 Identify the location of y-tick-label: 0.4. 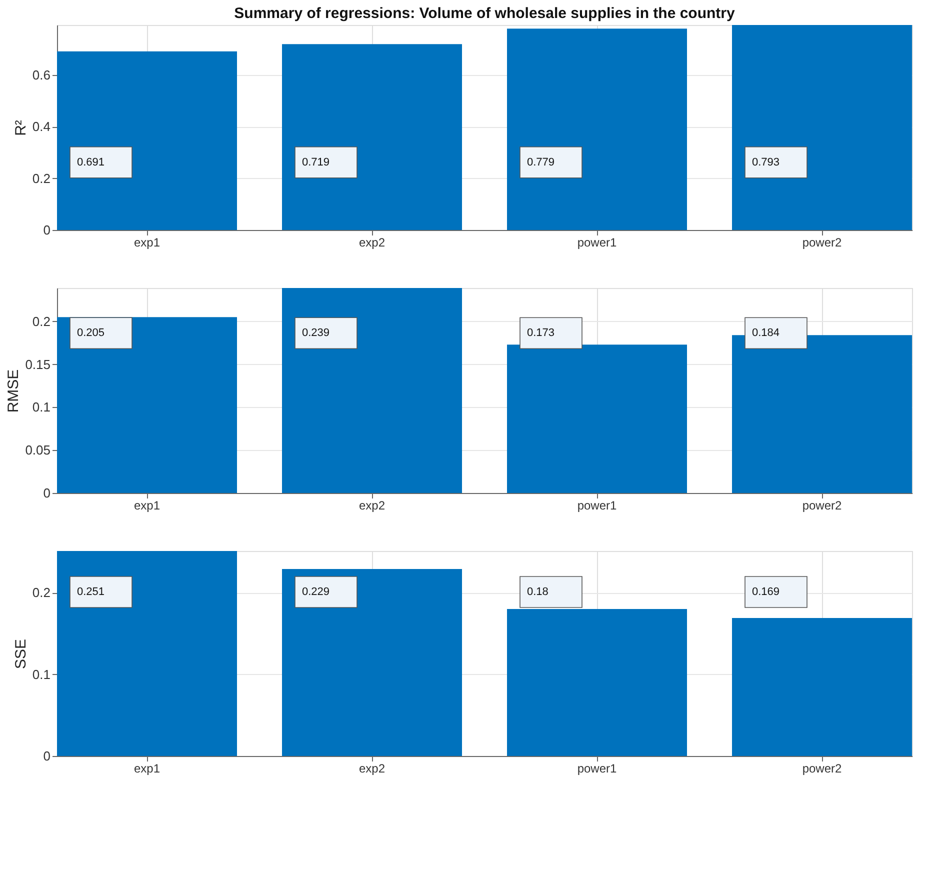
(41, 126).